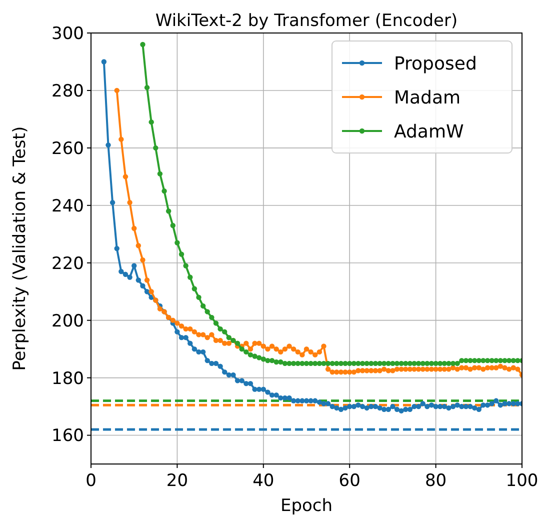 This screenshot has width=544, height=525. I want to click on legend-label: Proposed, so click(435, 63).